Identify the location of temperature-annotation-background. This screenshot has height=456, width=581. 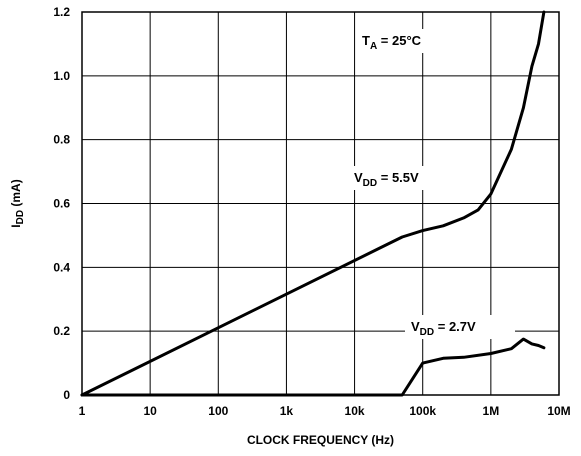
(412, 41).